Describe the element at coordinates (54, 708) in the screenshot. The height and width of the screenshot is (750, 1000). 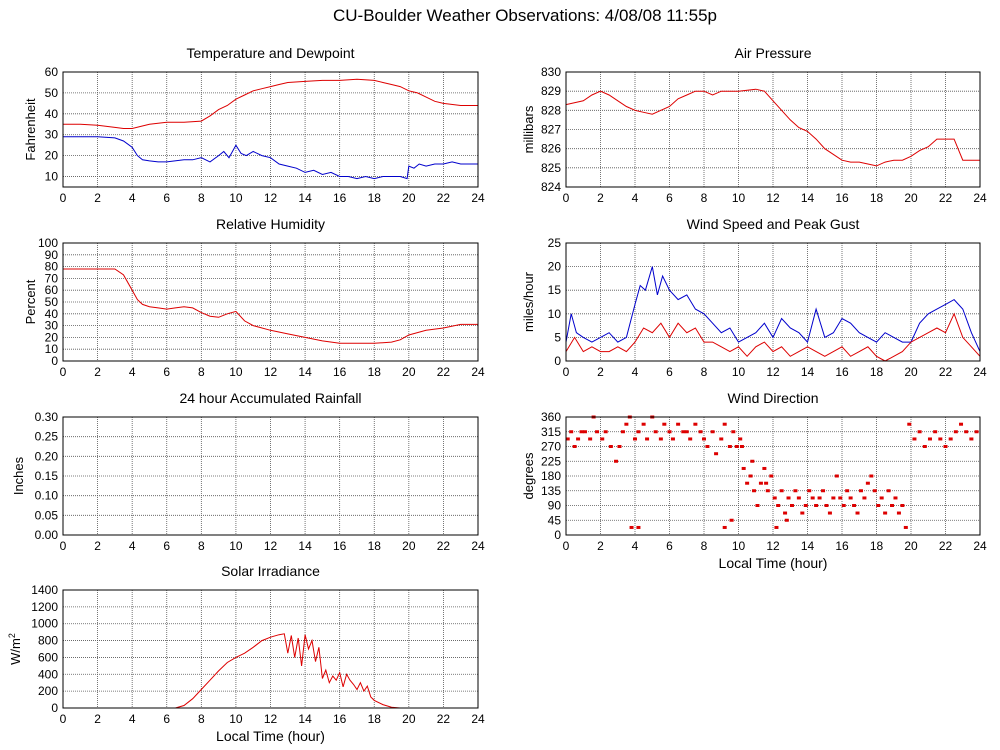
I see `y-tick-label: 0` at that location.